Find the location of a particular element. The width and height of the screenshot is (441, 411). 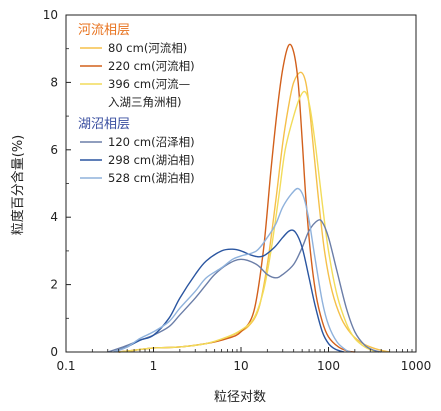

legend-label-2-cont: 入湖三角洲相) is located at coordinates (145, 102).